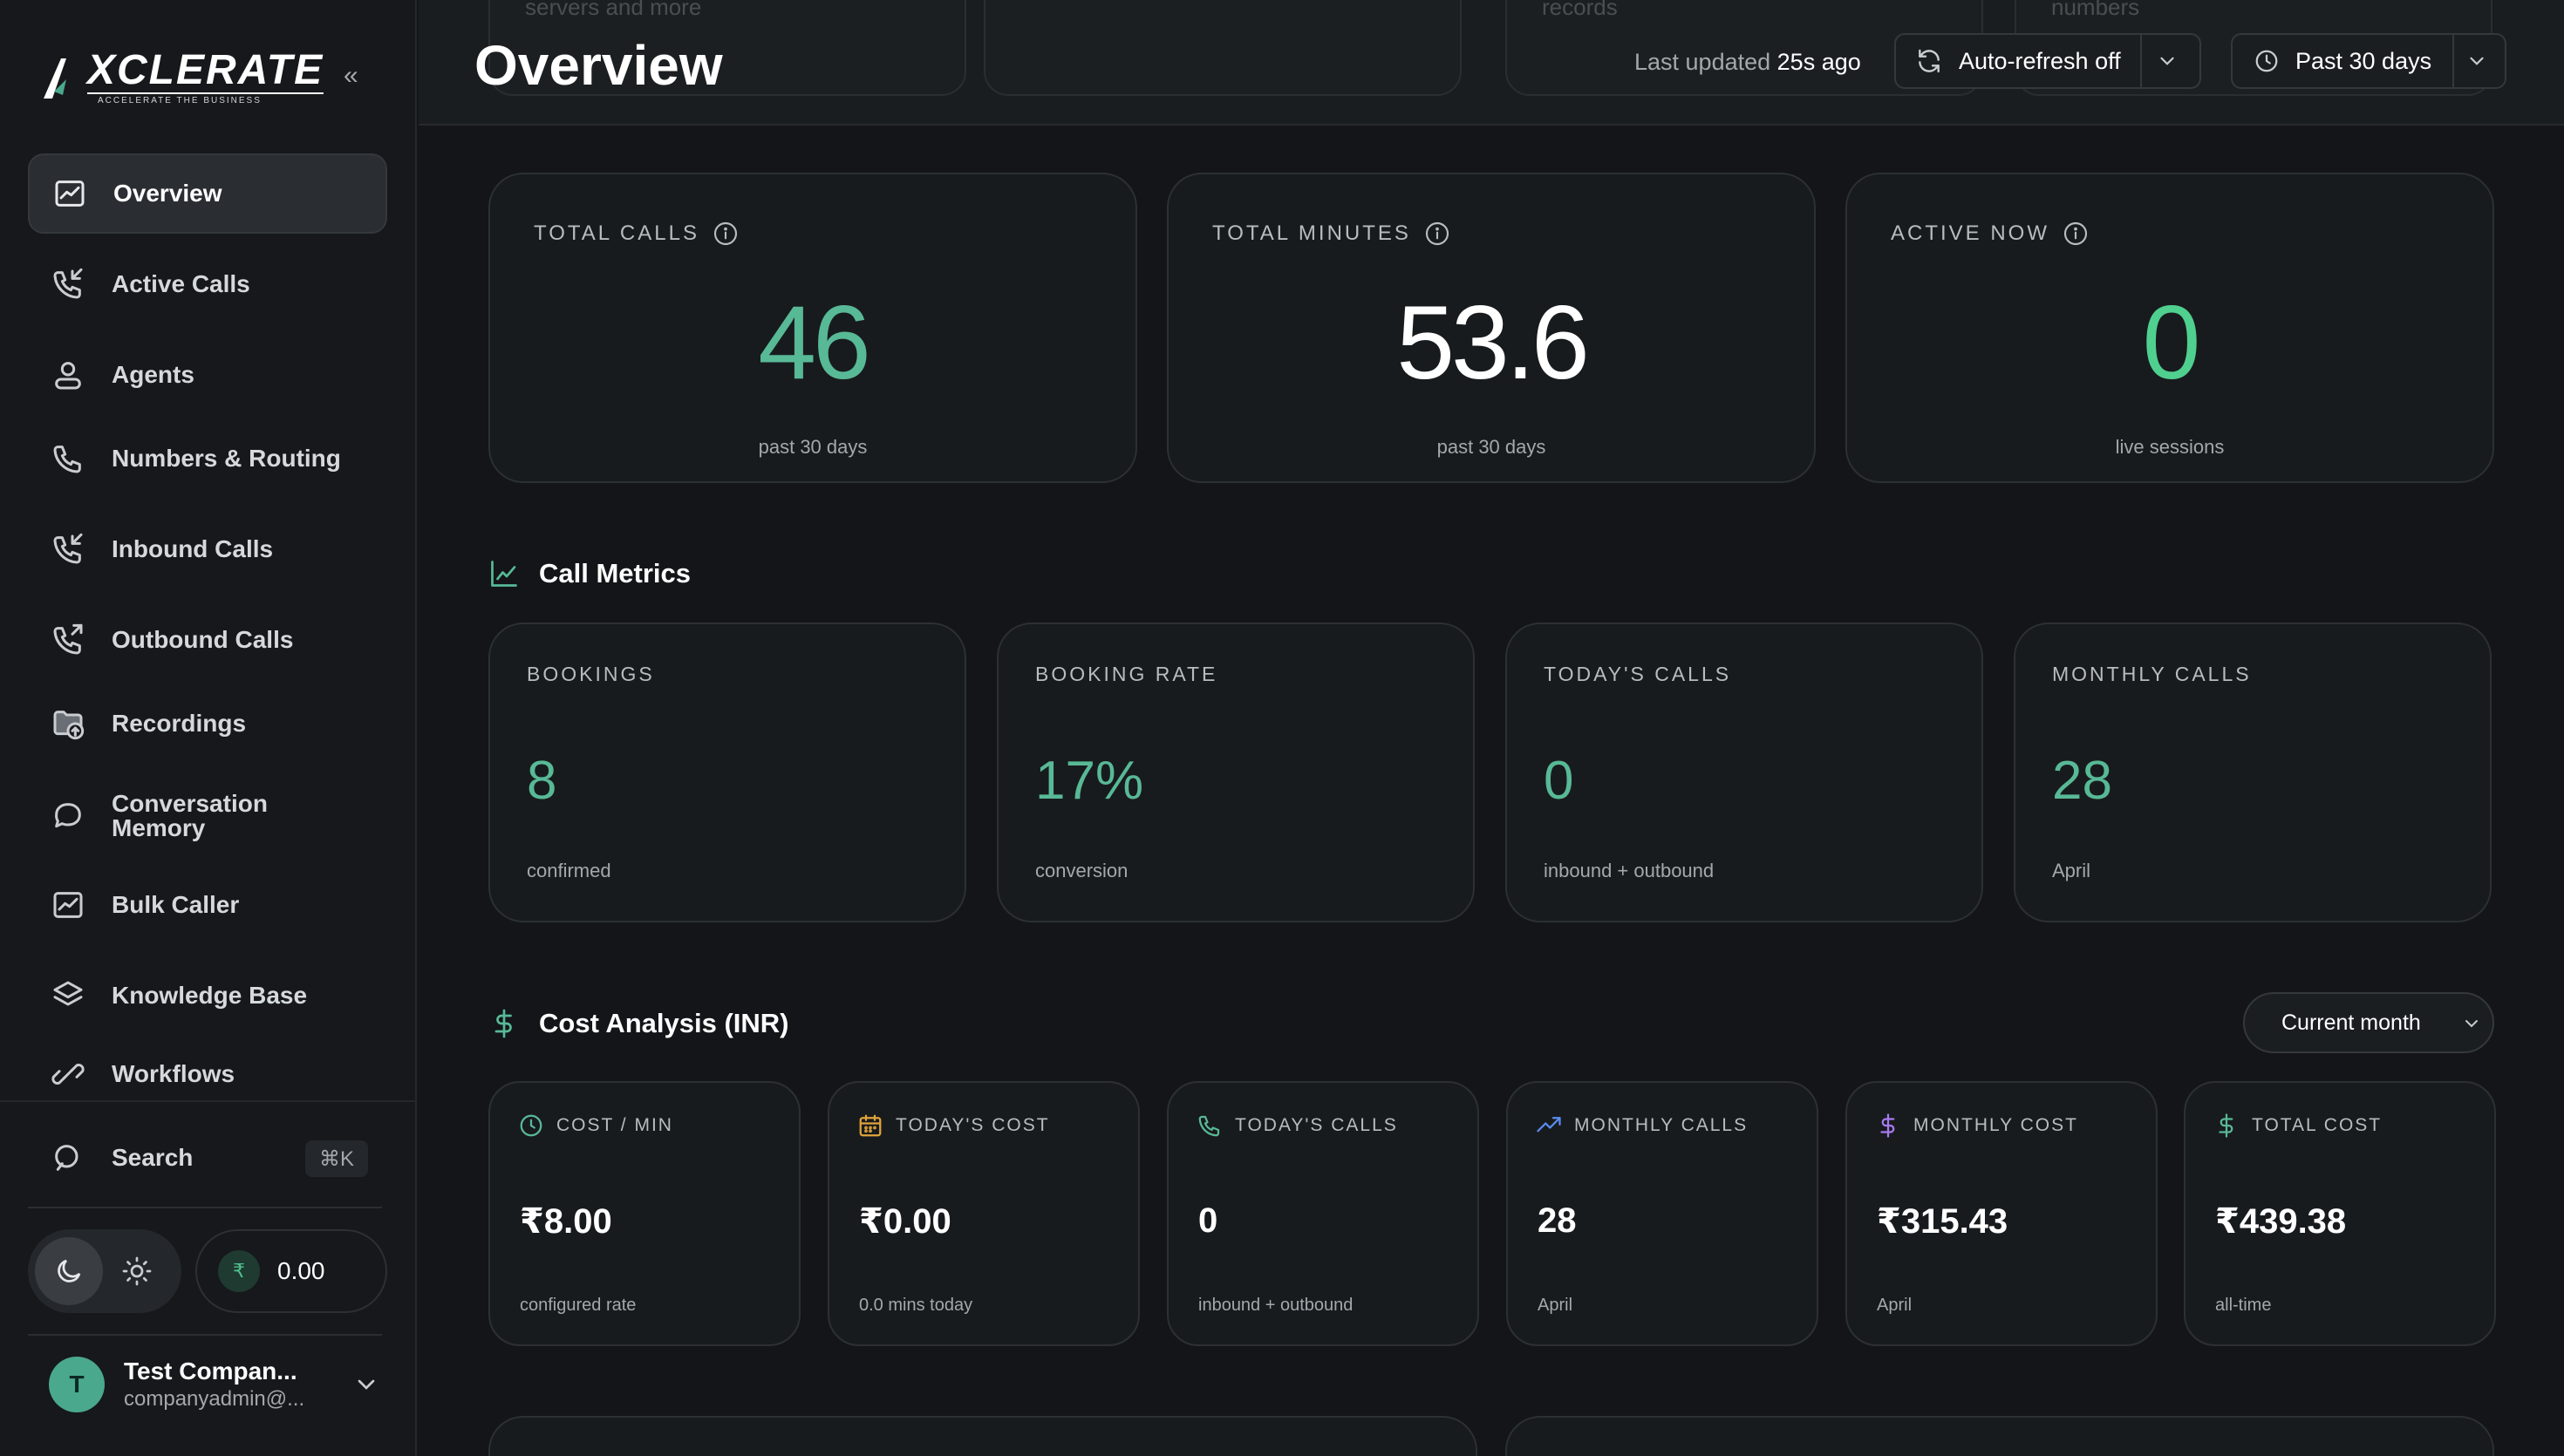 Image resolution: width=2564 pixels, height=1456 pixels. What do you see at coordinates (2281, 1221) in the screenshot?
I see `cost-value: ₹439.38` at bounding box center [2281, 1221].